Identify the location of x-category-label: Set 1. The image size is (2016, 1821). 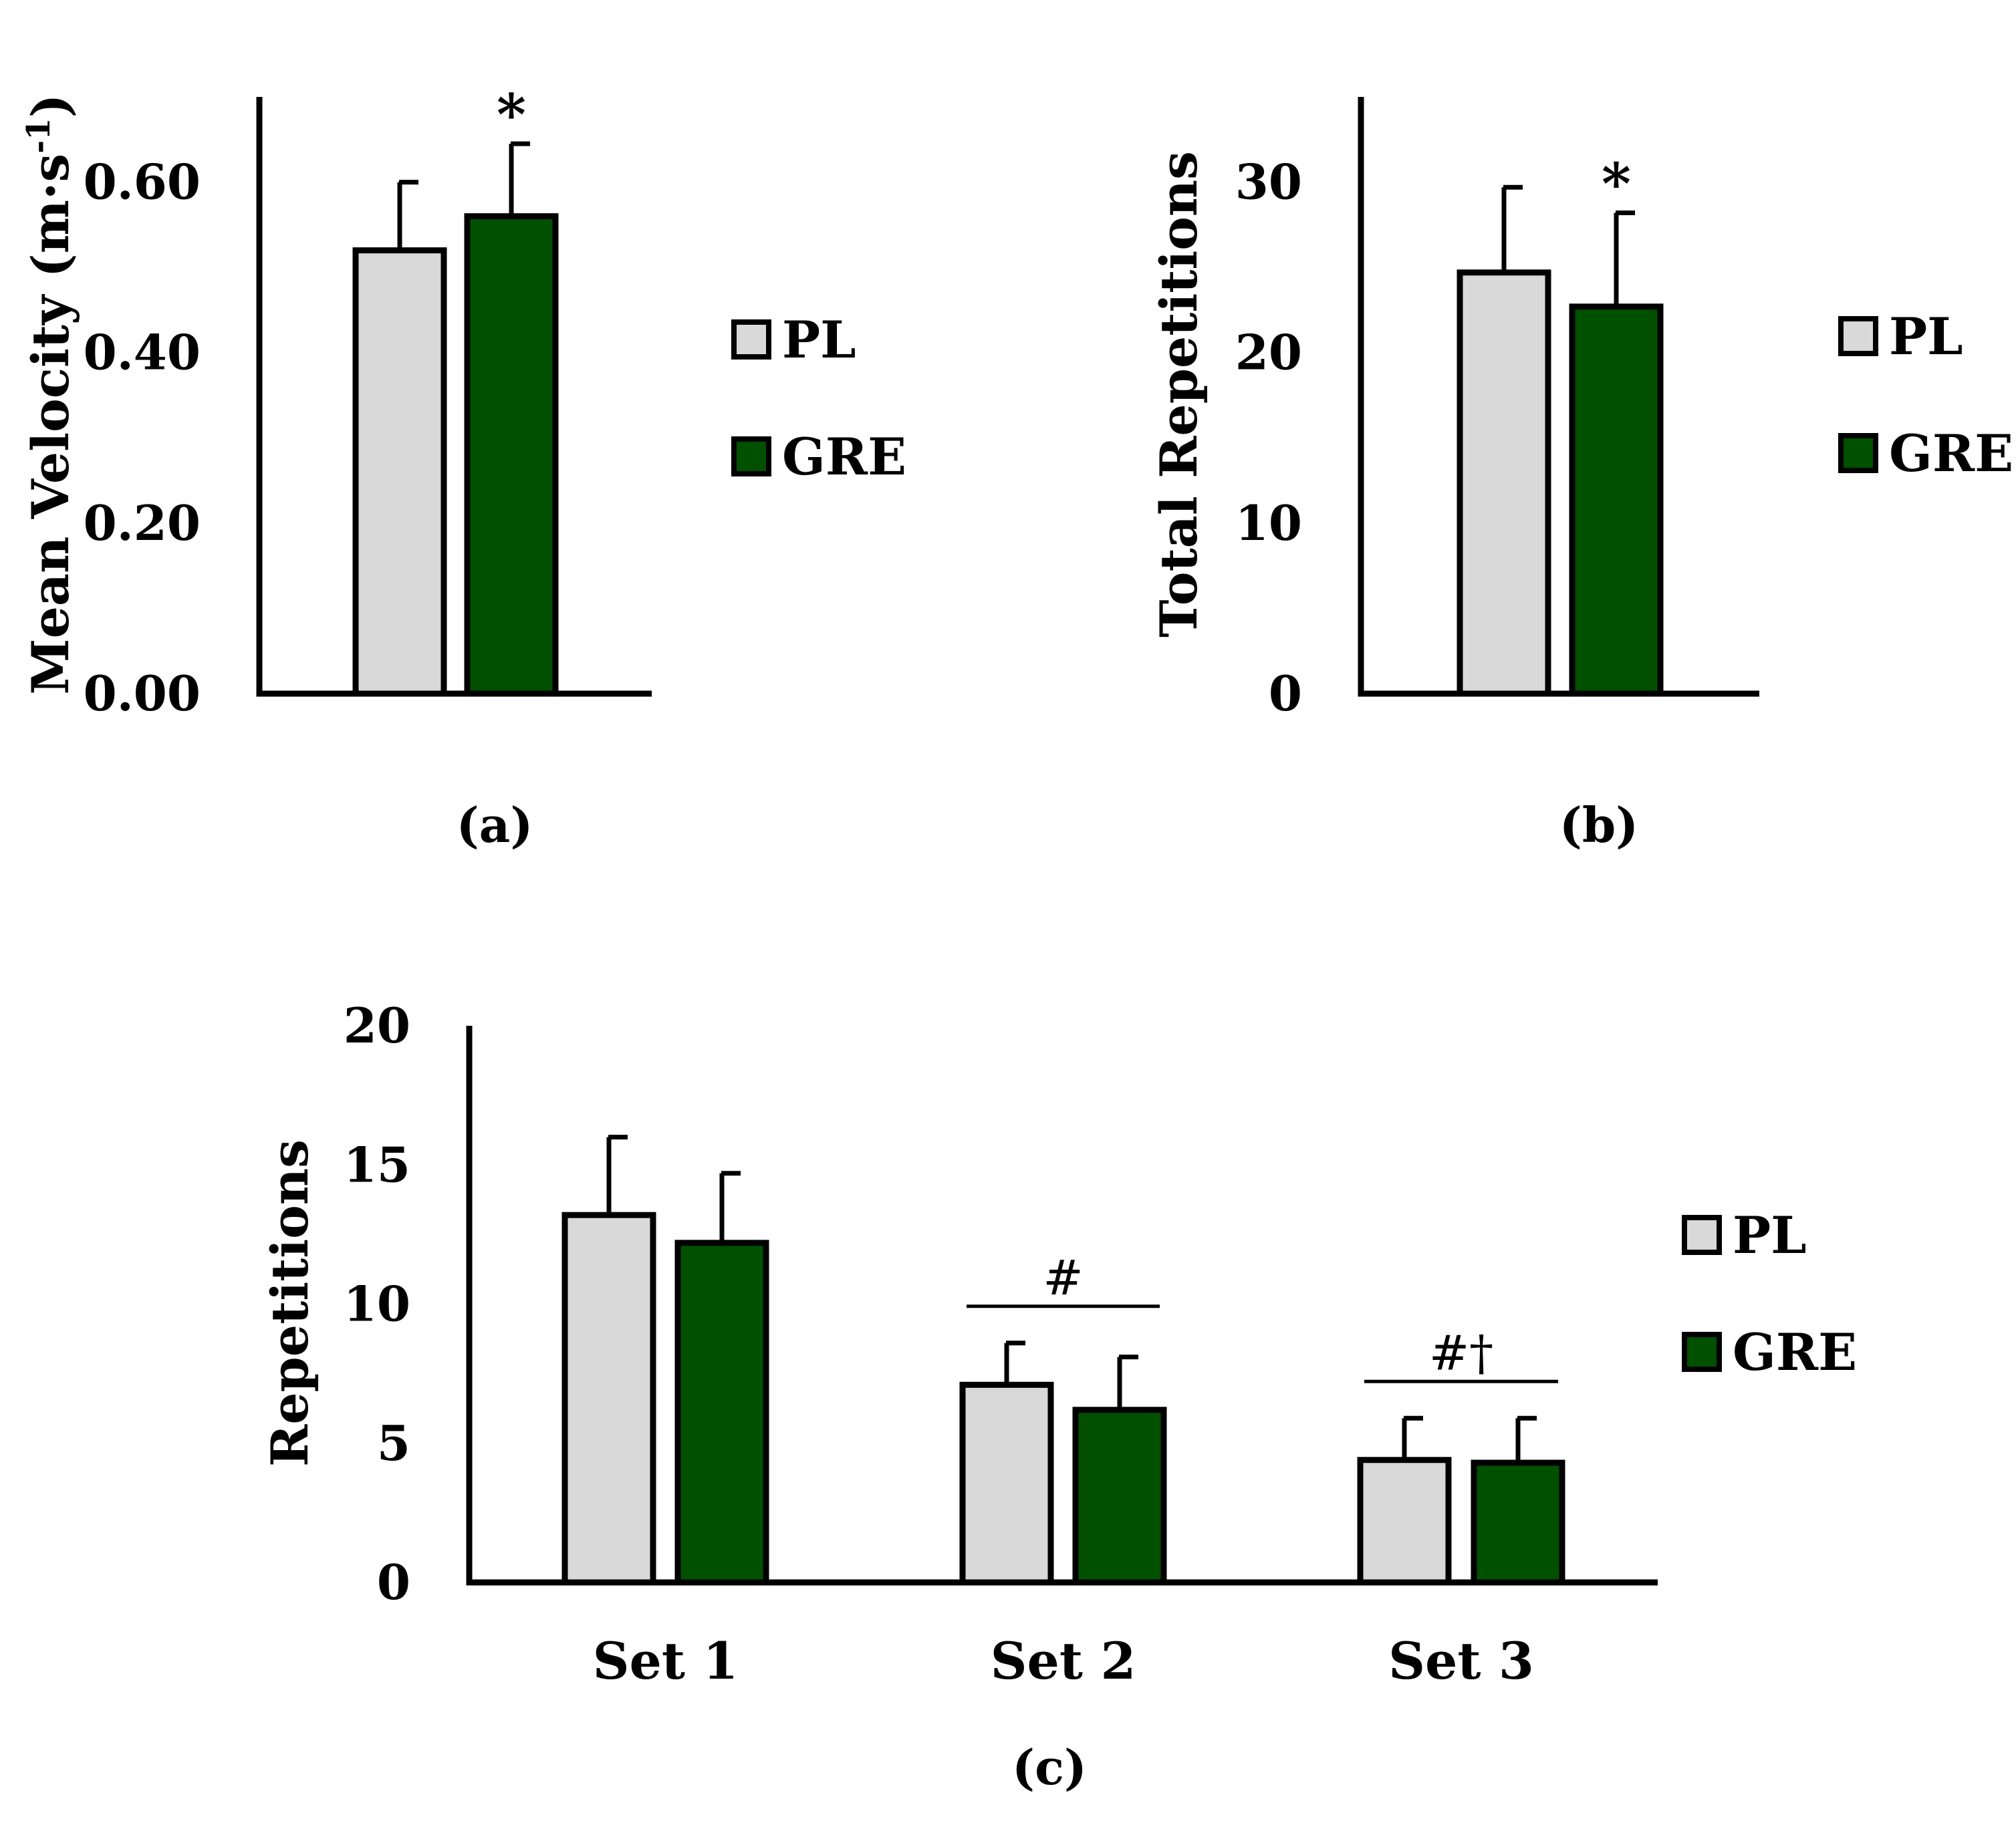
(666, 1661).